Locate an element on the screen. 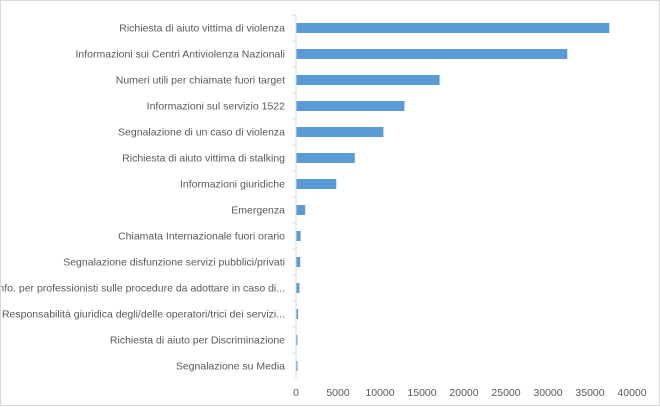 The image size is (660, 407). category-label: Segnalazione di un caso di violenza is located at coordinates (201, 133).